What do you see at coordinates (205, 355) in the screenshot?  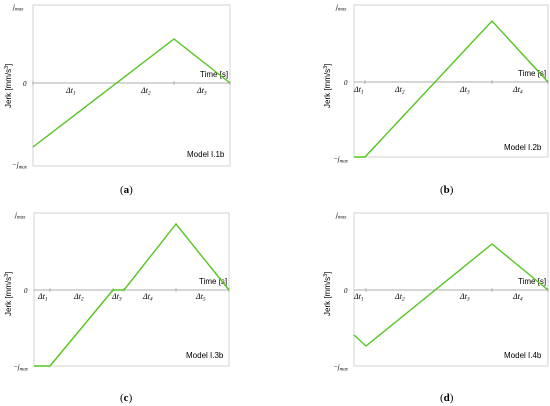 I see `model-label: Model I.3b` at bounding box center [205, 355].